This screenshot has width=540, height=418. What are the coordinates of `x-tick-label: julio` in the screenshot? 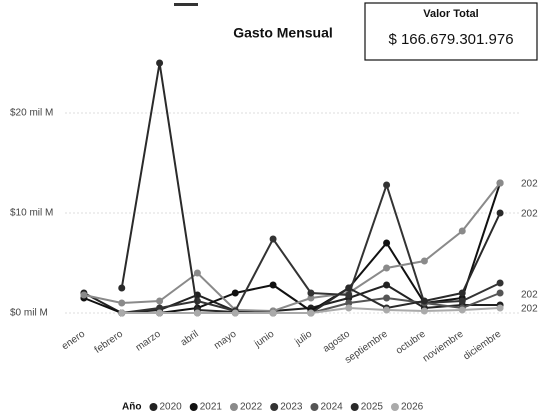 It's located at (303, 338).